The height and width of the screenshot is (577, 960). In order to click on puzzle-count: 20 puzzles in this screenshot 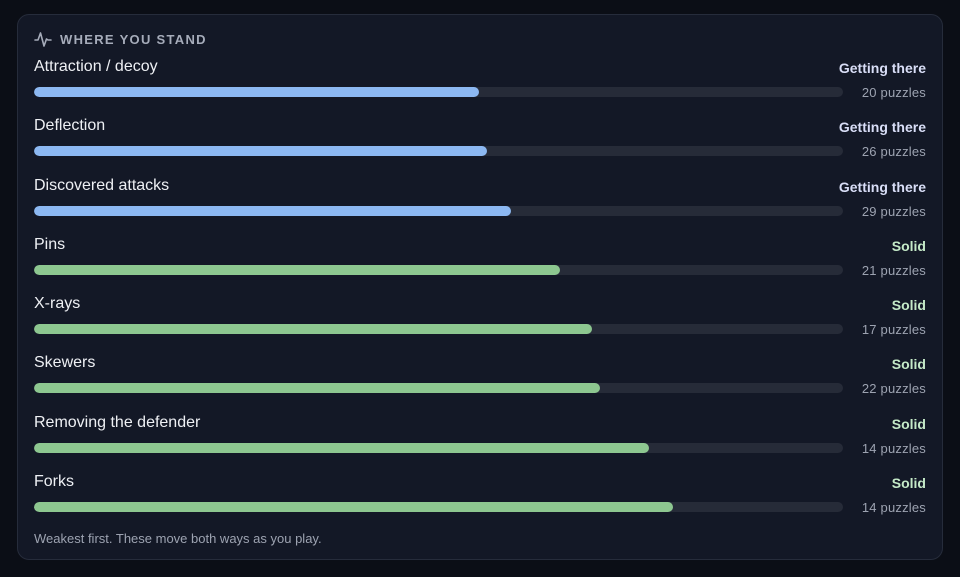, I will do `click(893, 92)`.